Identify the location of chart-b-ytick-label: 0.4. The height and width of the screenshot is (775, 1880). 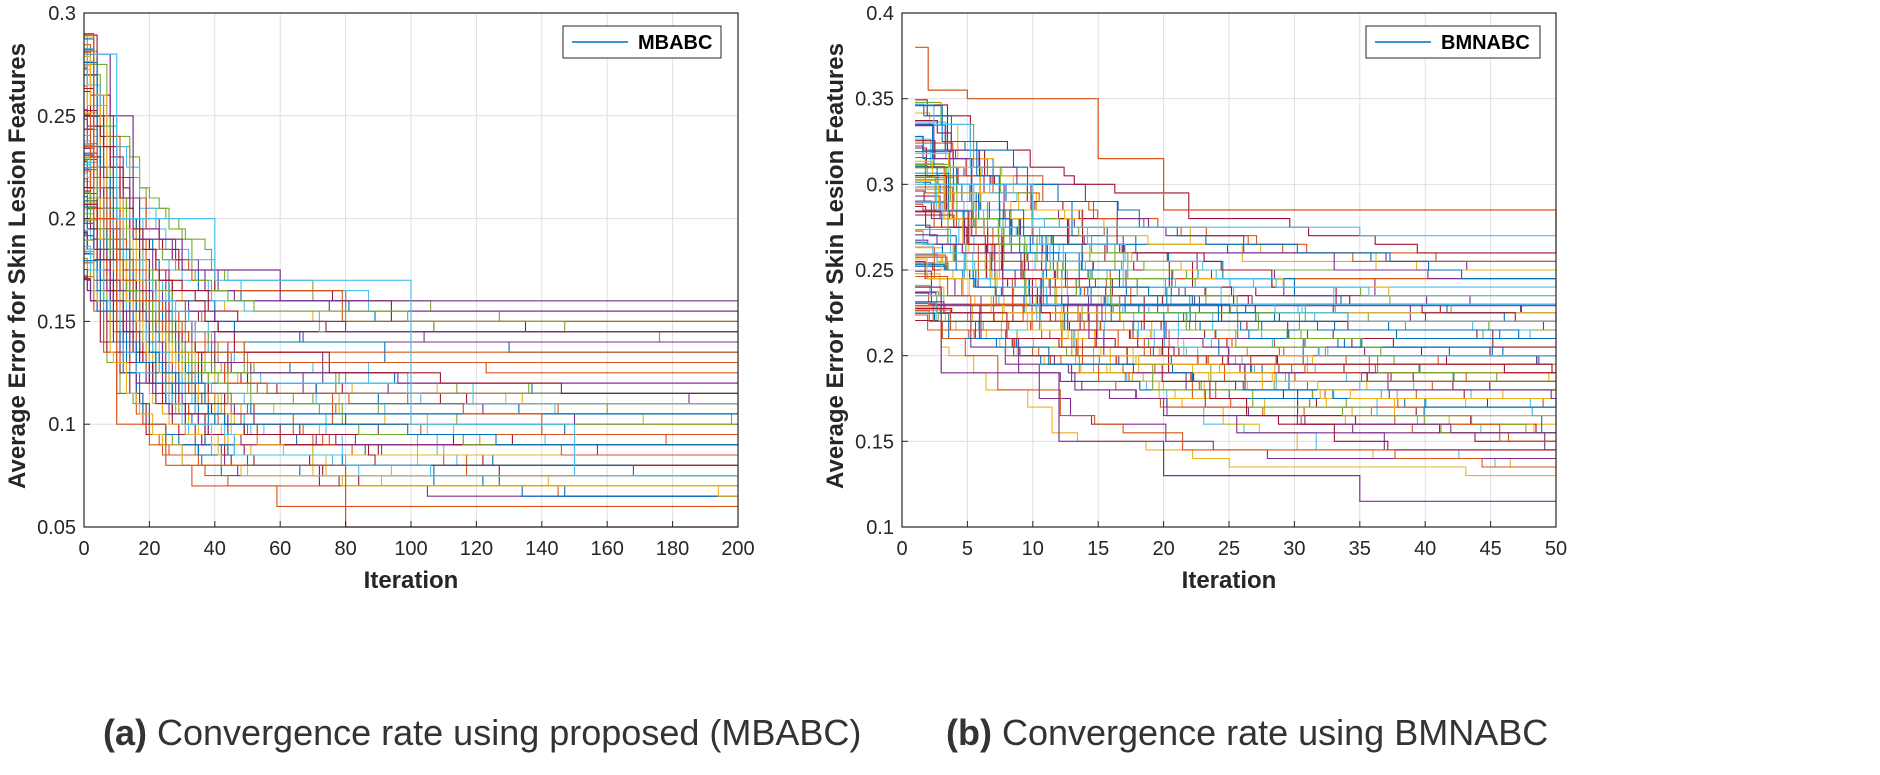
(880, 14).